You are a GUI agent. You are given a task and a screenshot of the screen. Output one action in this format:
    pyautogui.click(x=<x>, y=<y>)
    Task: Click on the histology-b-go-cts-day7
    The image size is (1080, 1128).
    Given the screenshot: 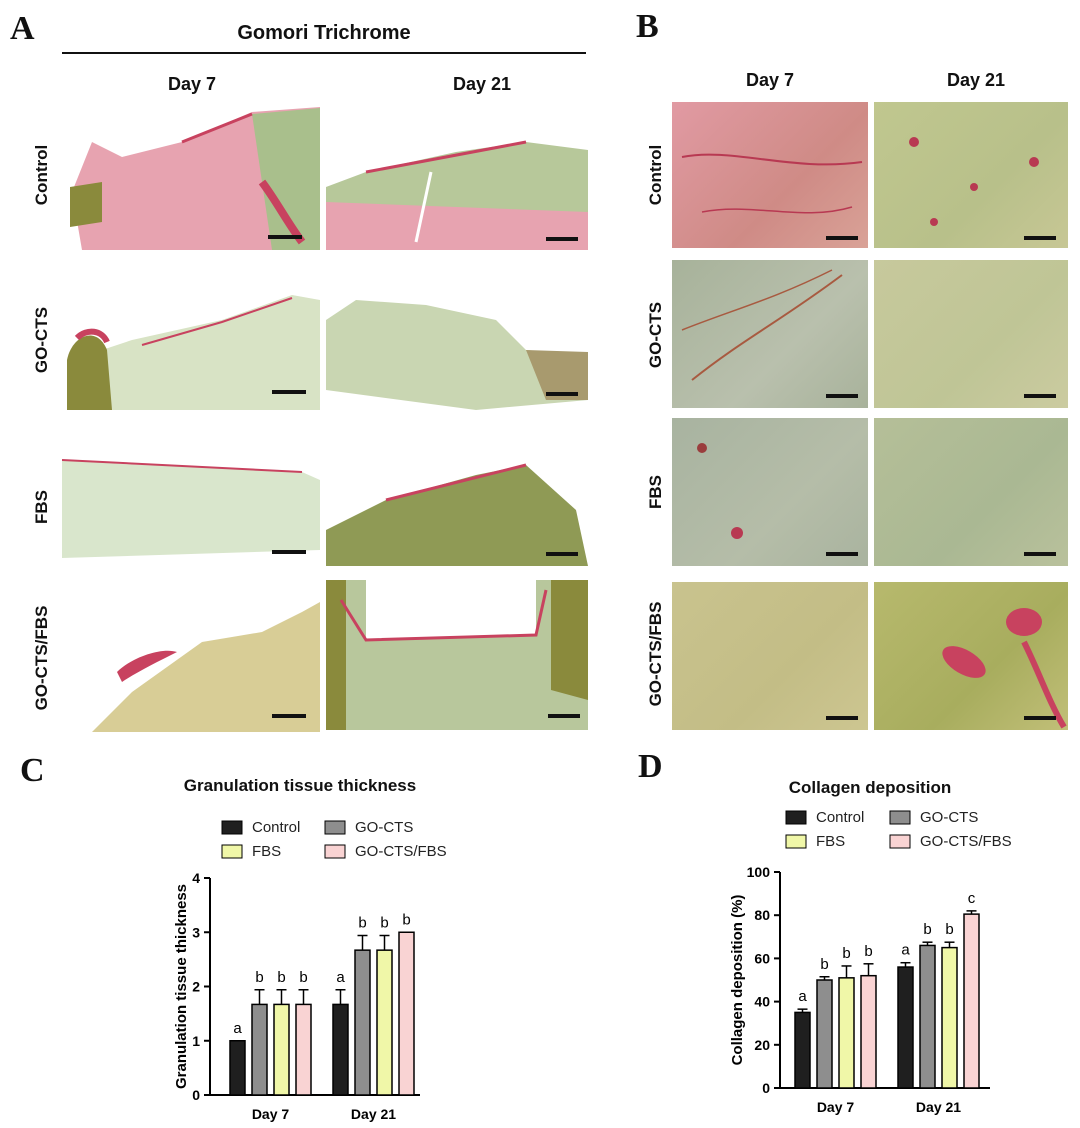 What is the action you would take?
    pyautogui.click(x=770, y=334)
    